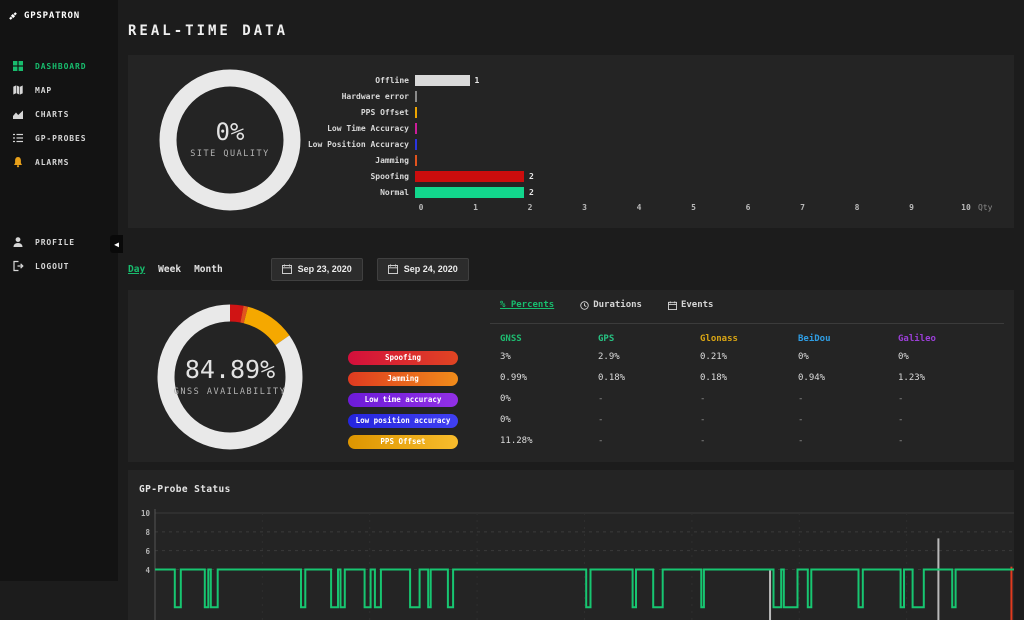  What do you see at coordinates (469, 176) in the screenshot?
I see `bar-spoofing` at bounding box center [469, 176].